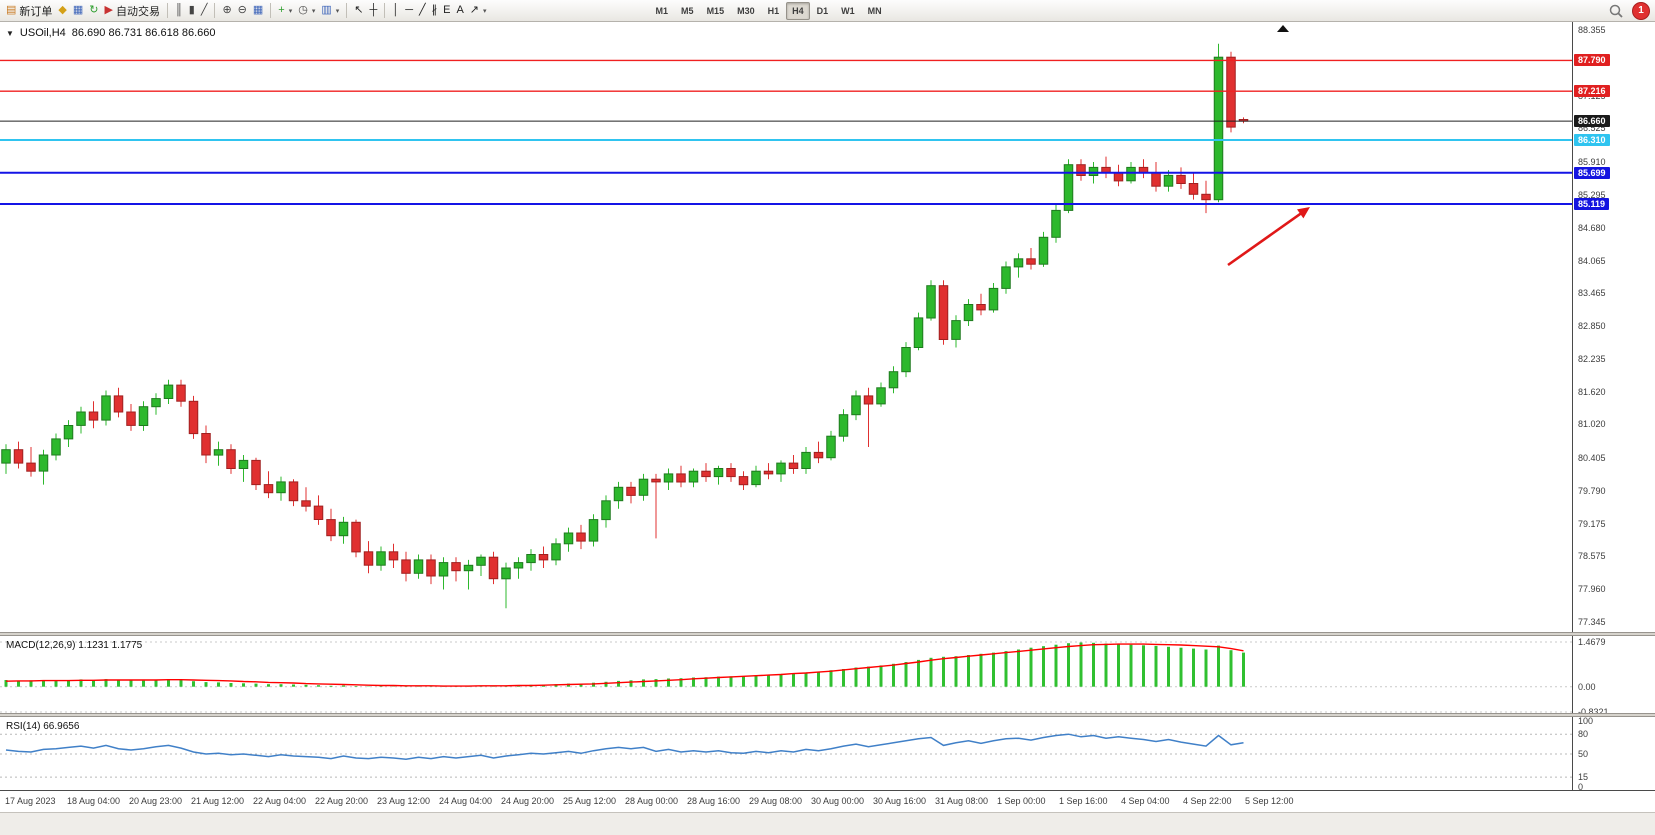 Image resolution: width=1655 pixels, height=835 pixels. What do you see at coordinates (313, 11) in the screenshot?
I see `dropdown-caret-icon: ▾` at bounding box center [313, 11].